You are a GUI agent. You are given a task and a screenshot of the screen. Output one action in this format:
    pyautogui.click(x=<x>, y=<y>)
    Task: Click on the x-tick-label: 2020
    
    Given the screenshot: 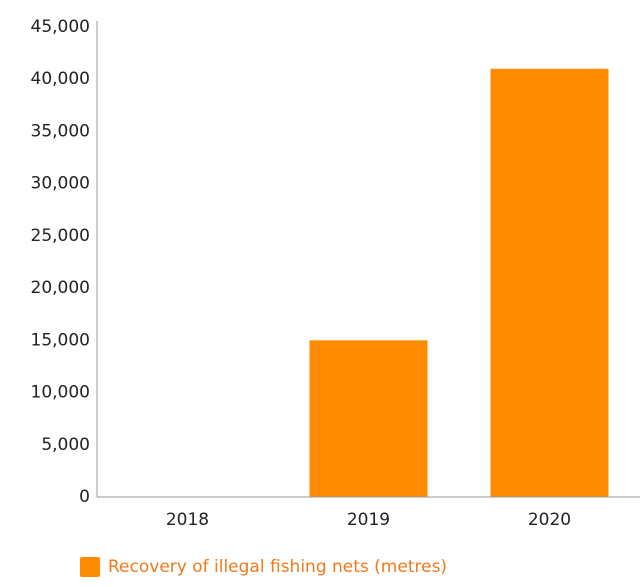 What is the action you would take?
    pyautogui.click(x=549, y=520)
    